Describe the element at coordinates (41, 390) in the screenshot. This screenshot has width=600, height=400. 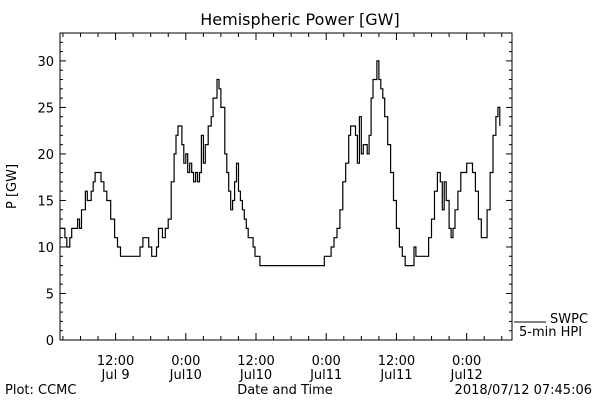
I see `plot-credit: Plot: CCMC` at that location.